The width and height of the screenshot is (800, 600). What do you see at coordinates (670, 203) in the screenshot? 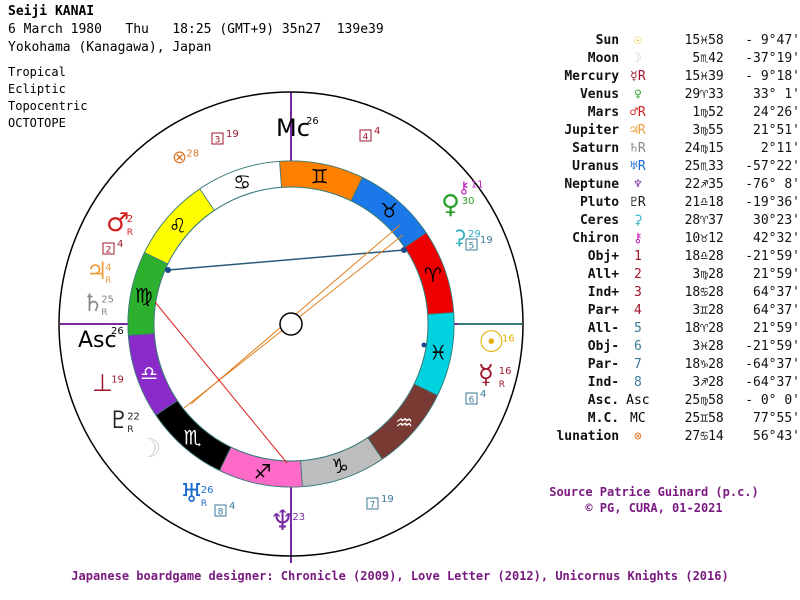
I see `planet-row: Pluto ♇R 21♎18 -19°36'` at bounding box center [670, 203].